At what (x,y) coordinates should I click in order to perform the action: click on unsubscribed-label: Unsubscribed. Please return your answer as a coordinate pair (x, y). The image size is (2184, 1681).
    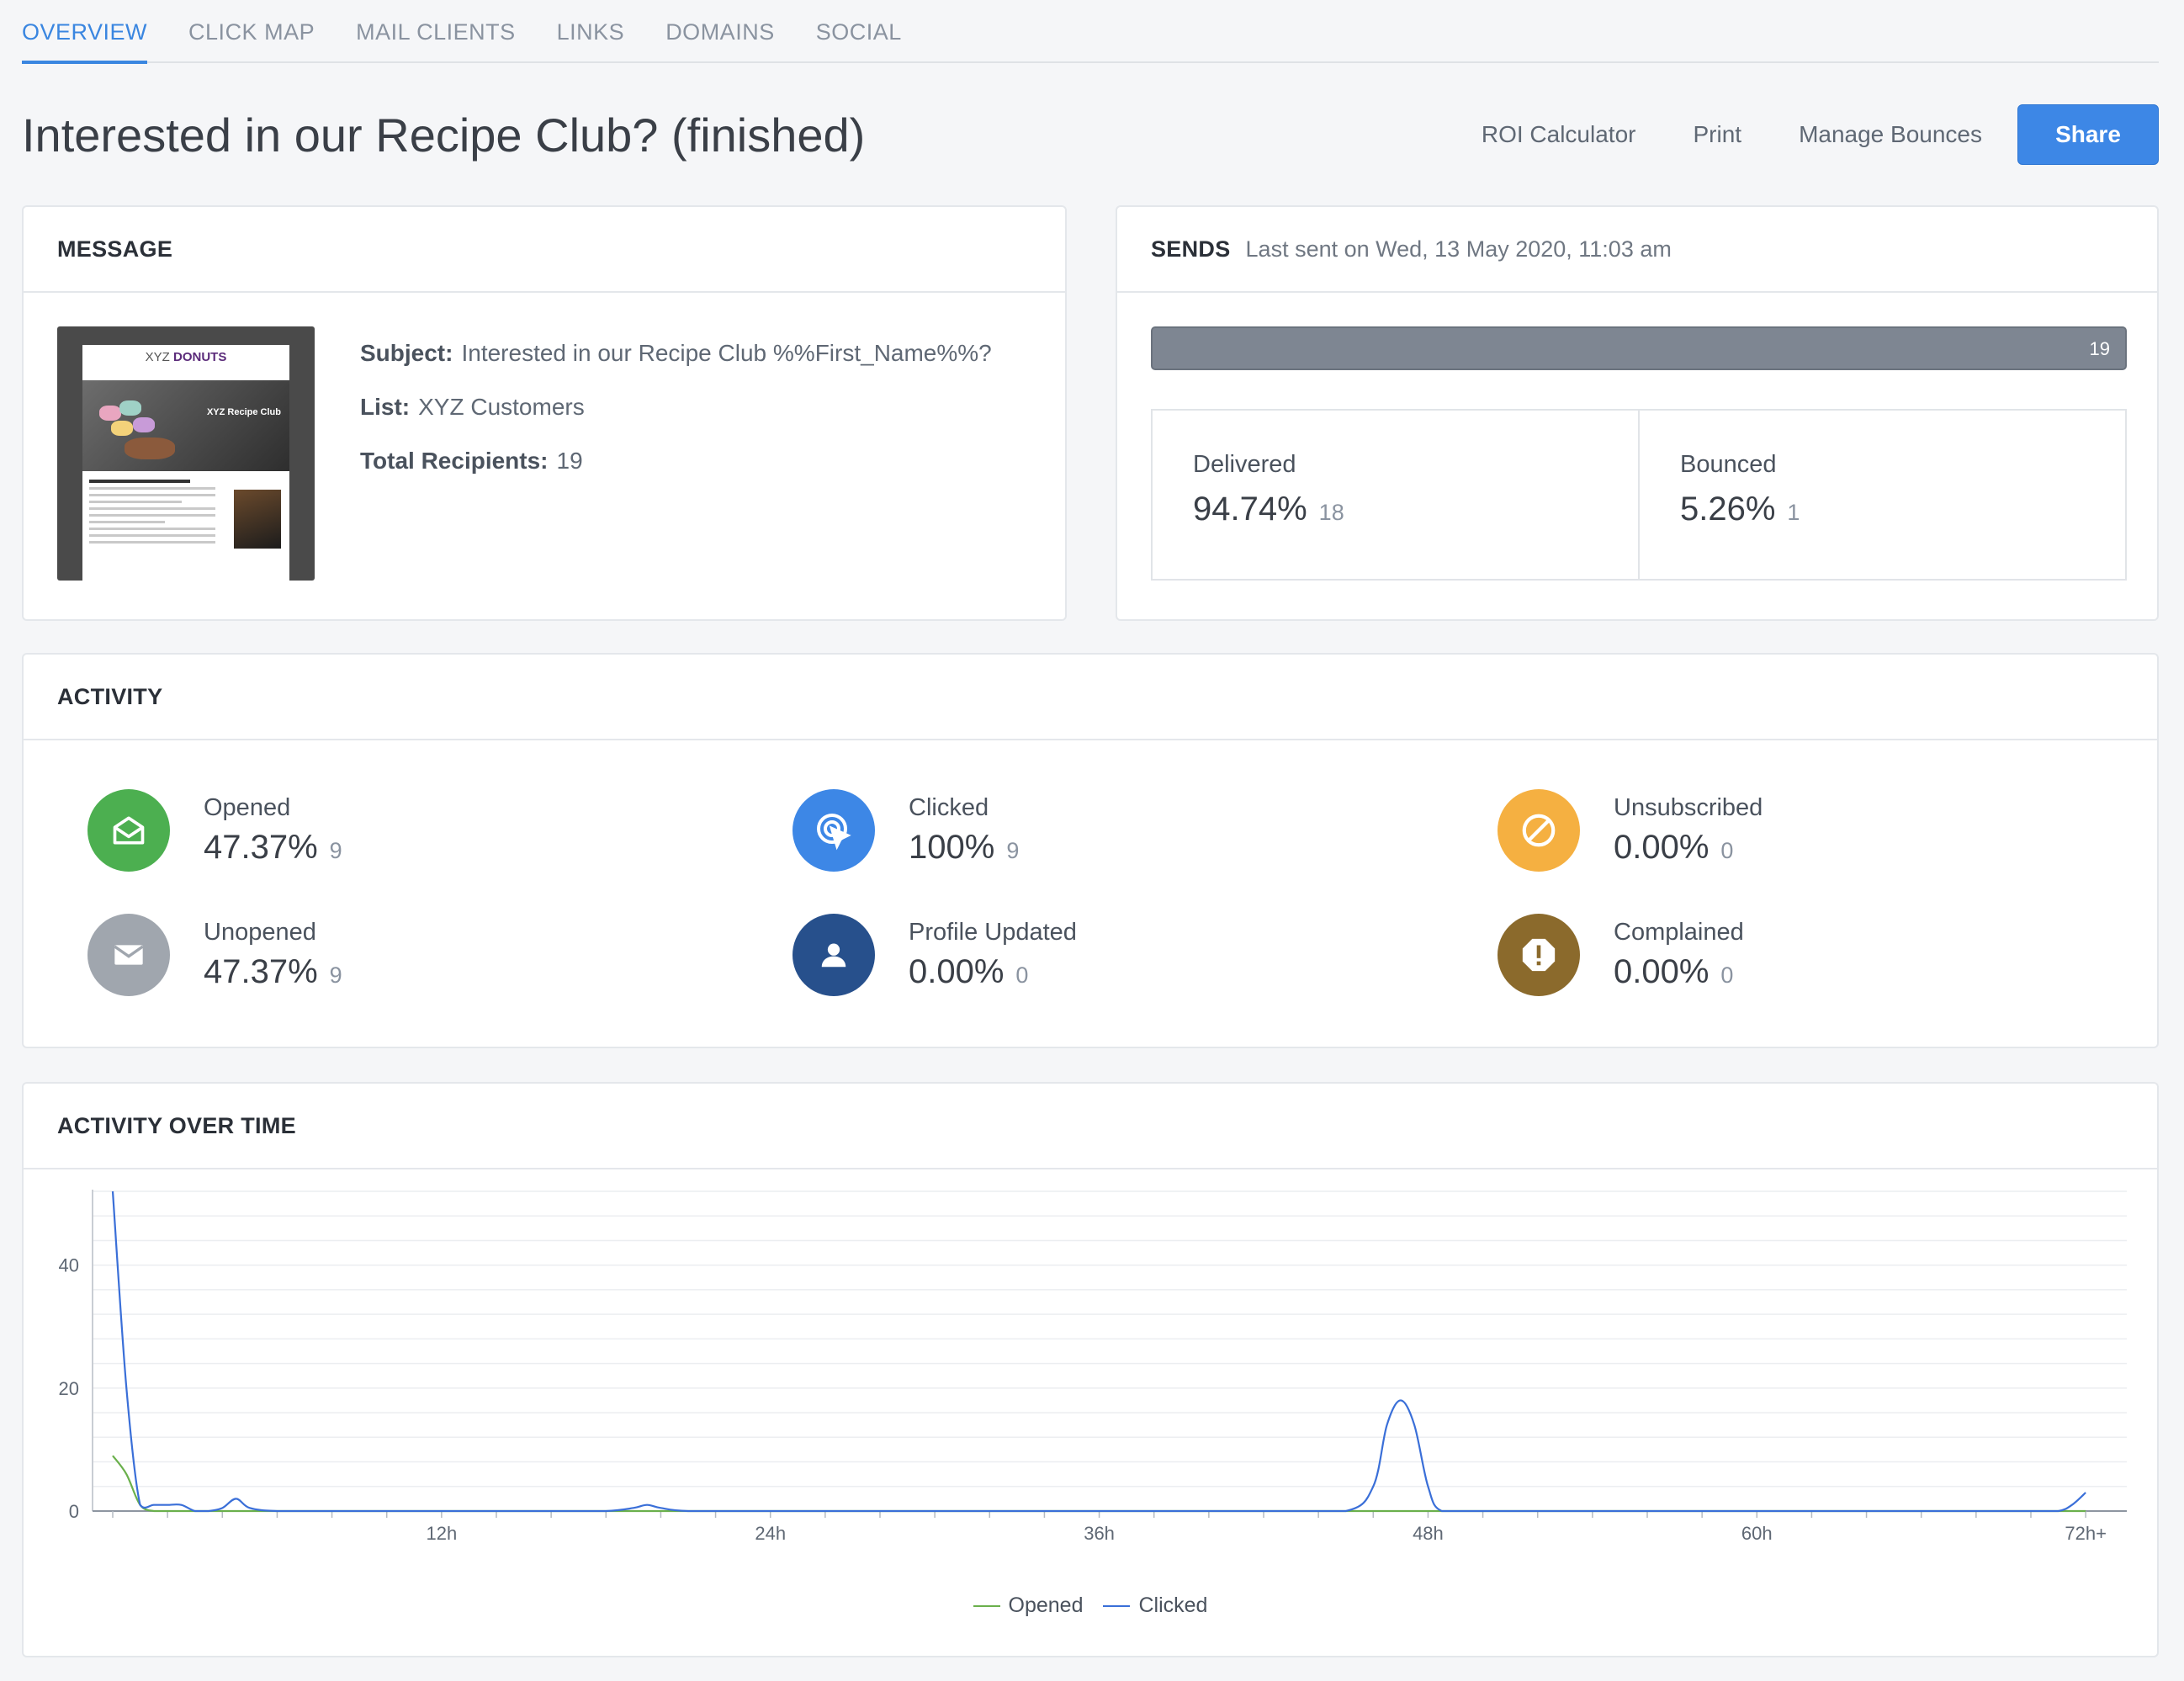
    Looking at the image, I should click on (1689, 807).